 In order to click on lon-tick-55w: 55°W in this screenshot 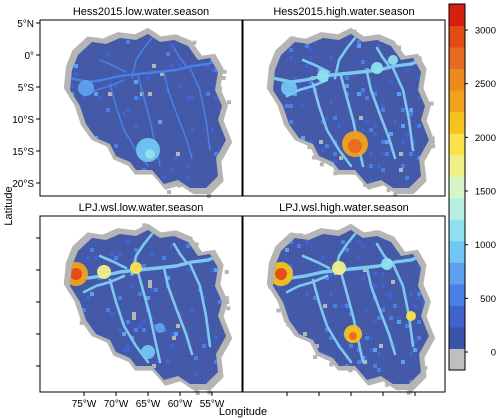, I will do `click(212, 404)`.